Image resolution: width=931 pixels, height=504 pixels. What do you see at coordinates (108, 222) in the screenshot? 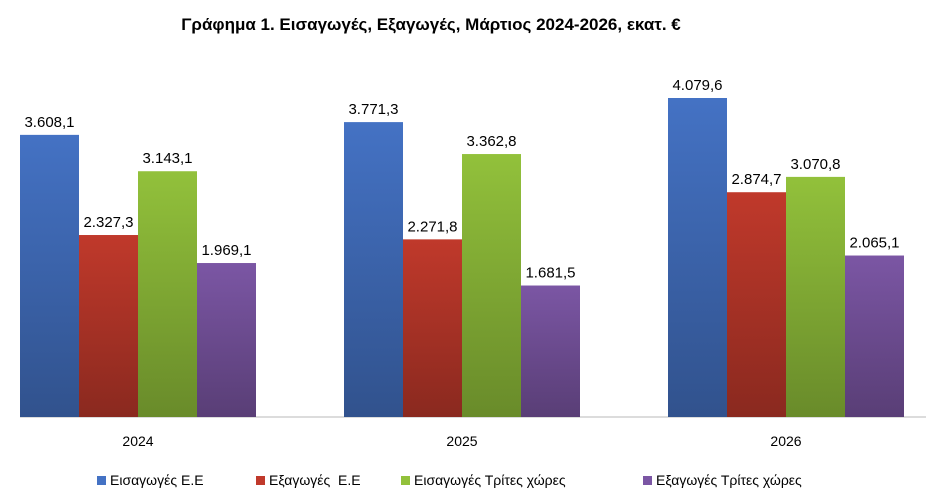
I see `data-label-2024-series-2: 2.327,3` at bounding box center [108, 222].